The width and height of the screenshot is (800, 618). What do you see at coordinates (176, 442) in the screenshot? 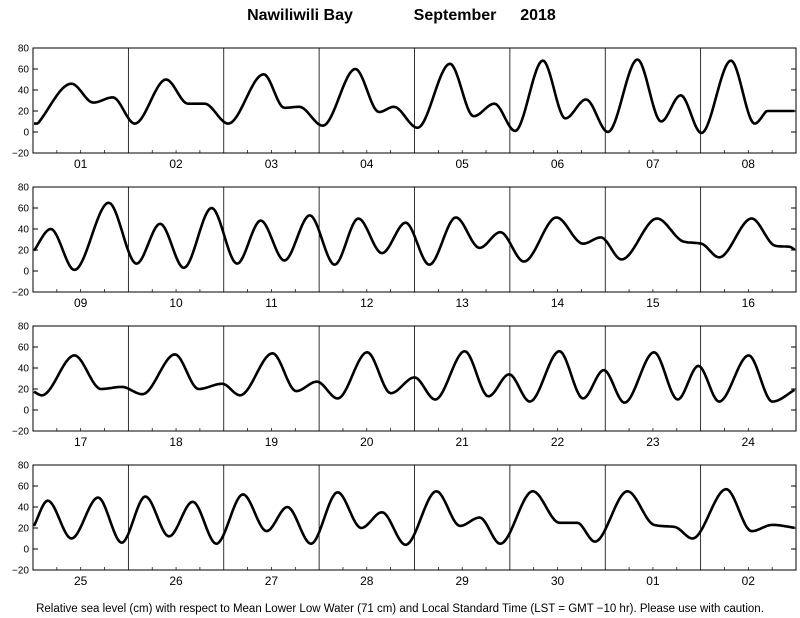
I see `day-label: 18` at bounding box center [176, 442].